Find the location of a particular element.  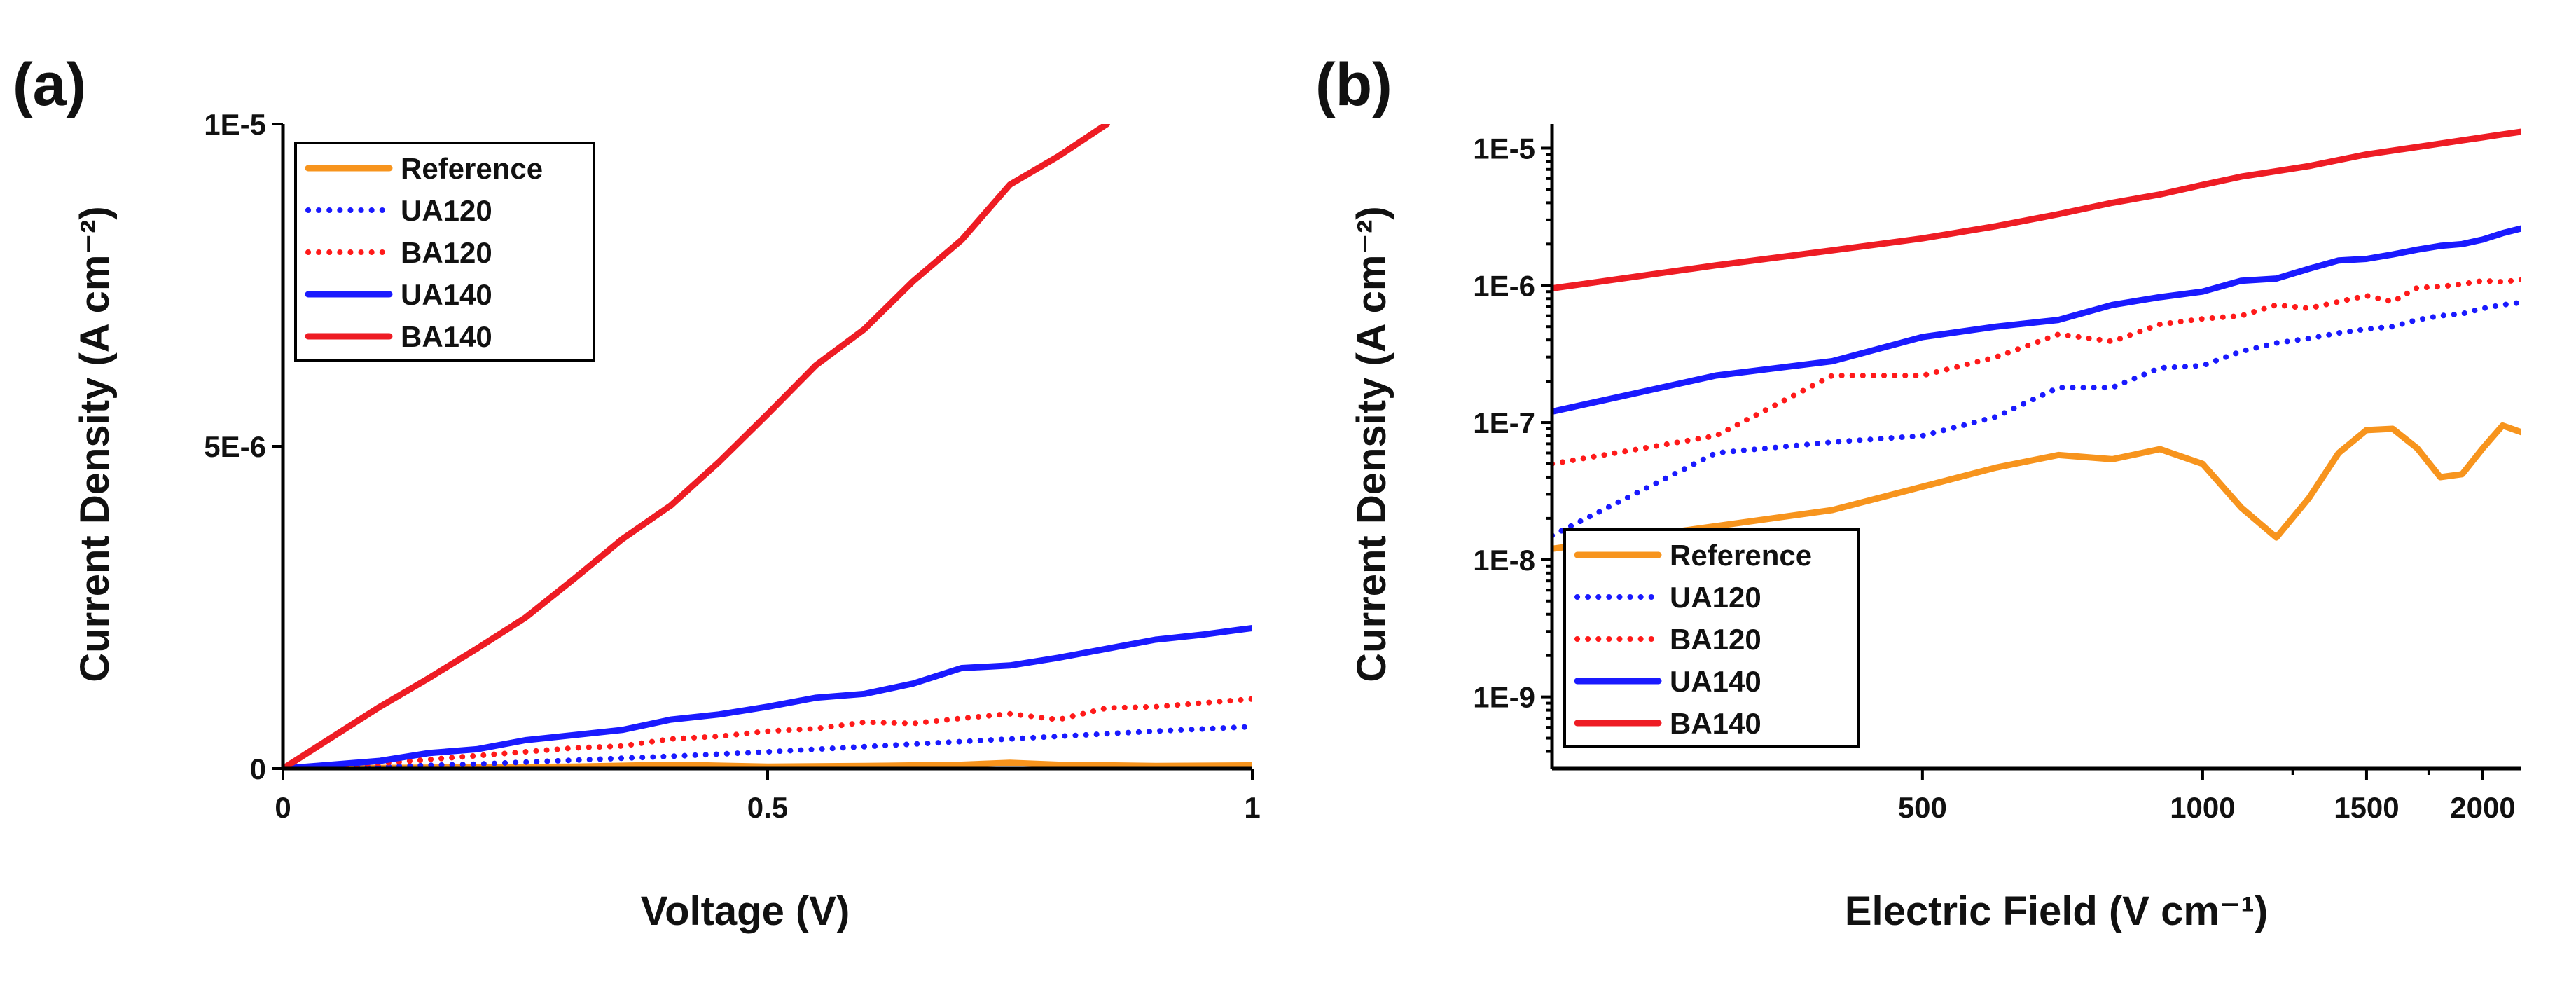

legend-box-a is located at coordinates (445, 252).